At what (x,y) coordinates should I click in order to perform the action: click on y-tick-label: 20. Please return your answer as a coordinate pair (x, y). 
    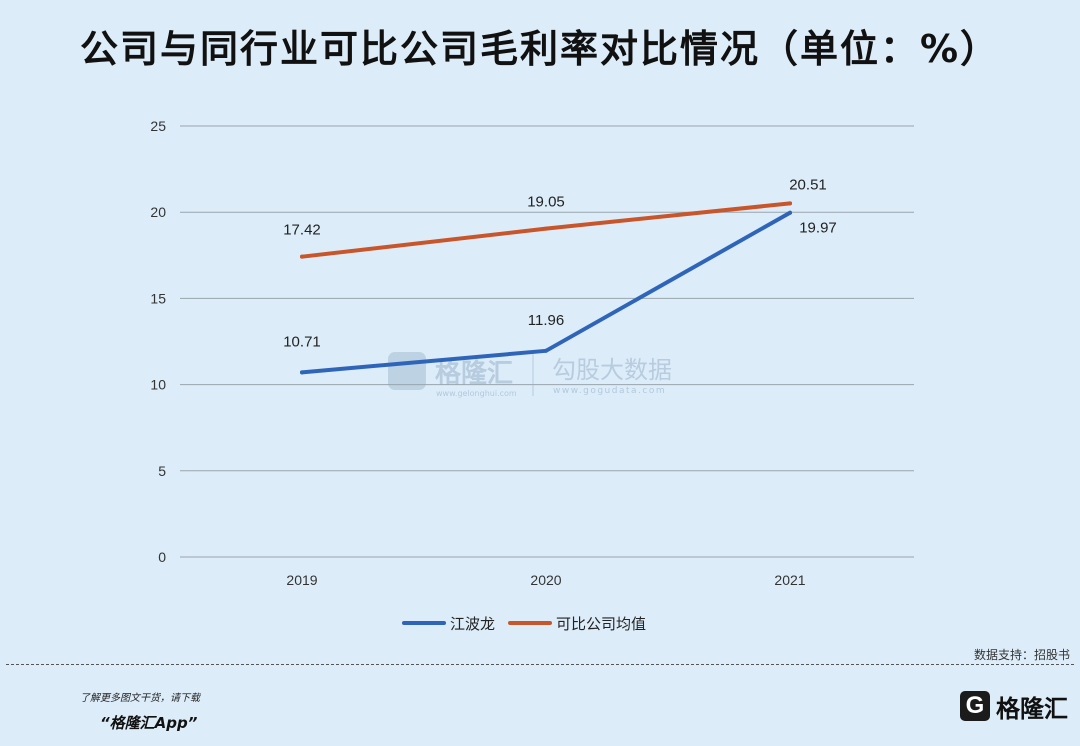
    Looking at the image, I should click on (158, 212).